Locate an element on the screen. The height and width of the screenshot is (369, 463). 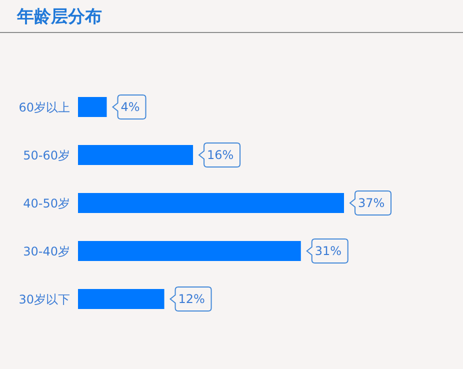
y-tick-label: 30岁以下 is located at coordinates (44, 299).